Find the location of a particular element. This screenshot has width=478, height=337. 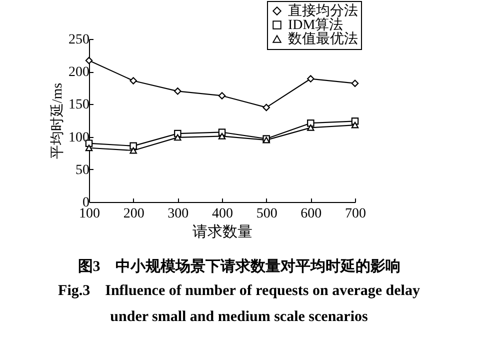

y-tick-label: 200 is located at coordinates (79, 72).